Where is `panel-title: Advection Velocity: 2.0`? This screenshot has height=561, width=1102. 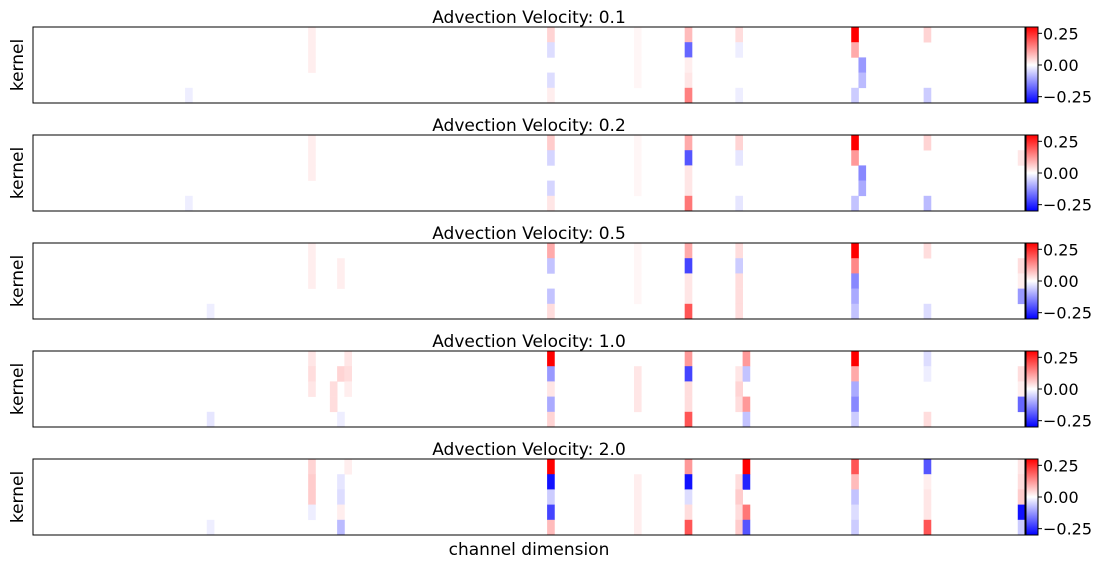 panel-title: Advection Velocity: 2.0 is located at coordinates (529, 450).